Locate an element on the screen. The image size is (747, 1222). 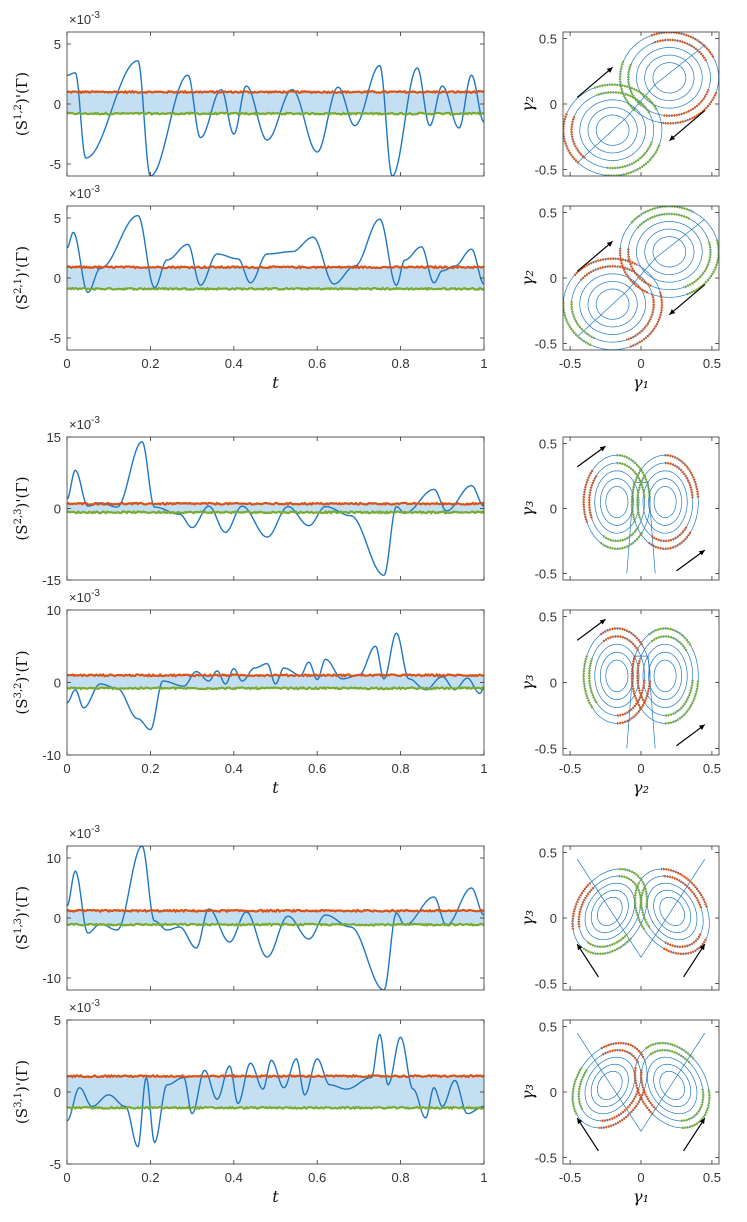
time-plot-0: -5 0 5 ×10-3 (S1,2)'(Γ) is located at coordinates (249, 93).